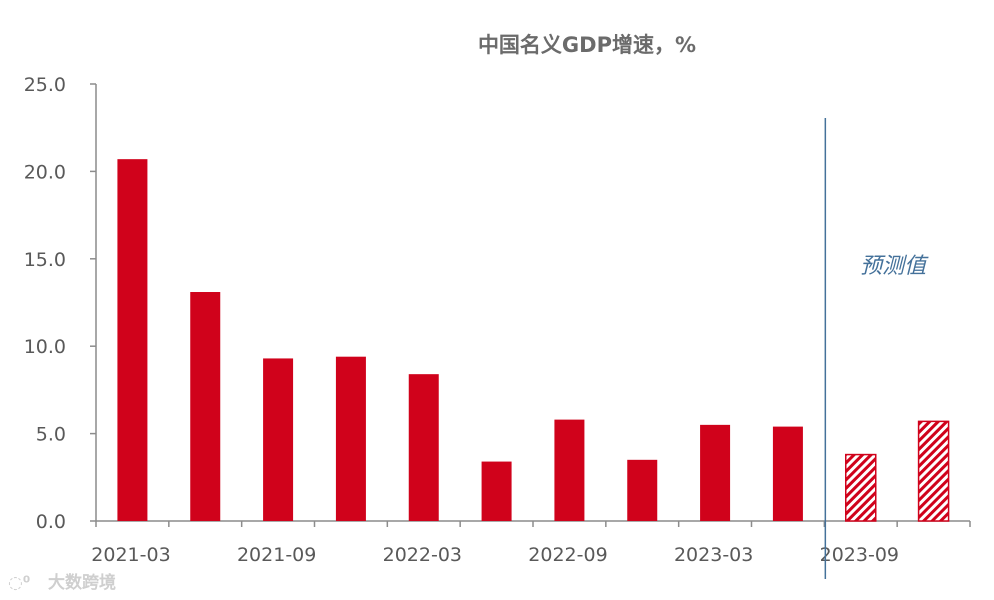 The width and height of the screenshot is (994, 600). What do you see at coordinates (422, 555) in the screenshot?
I see `x-tick-label: 2022-03` at bounding box center [422, 555].